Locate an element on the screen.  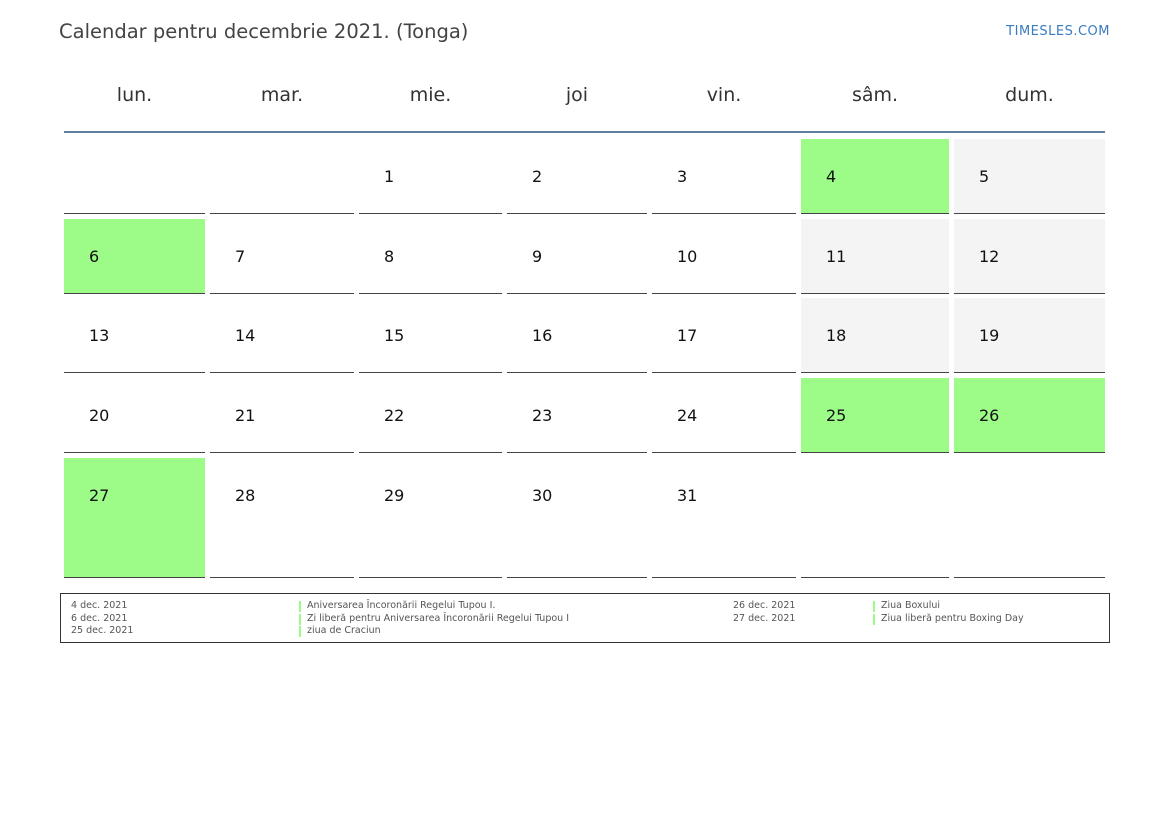
legend-date: 25 dec. 2021 is located at coordinates (102, 631).